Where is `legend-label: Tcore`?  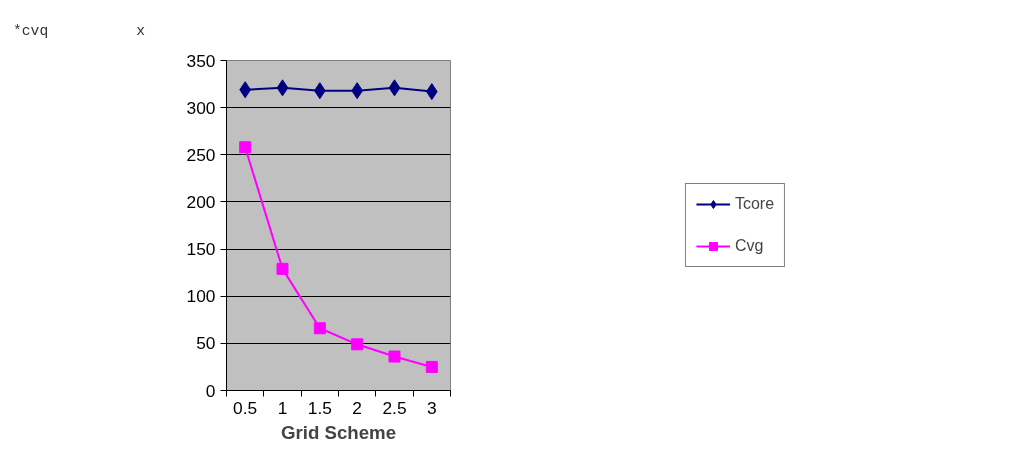
legend-label: Tcore is located at coordinates (754, 204).